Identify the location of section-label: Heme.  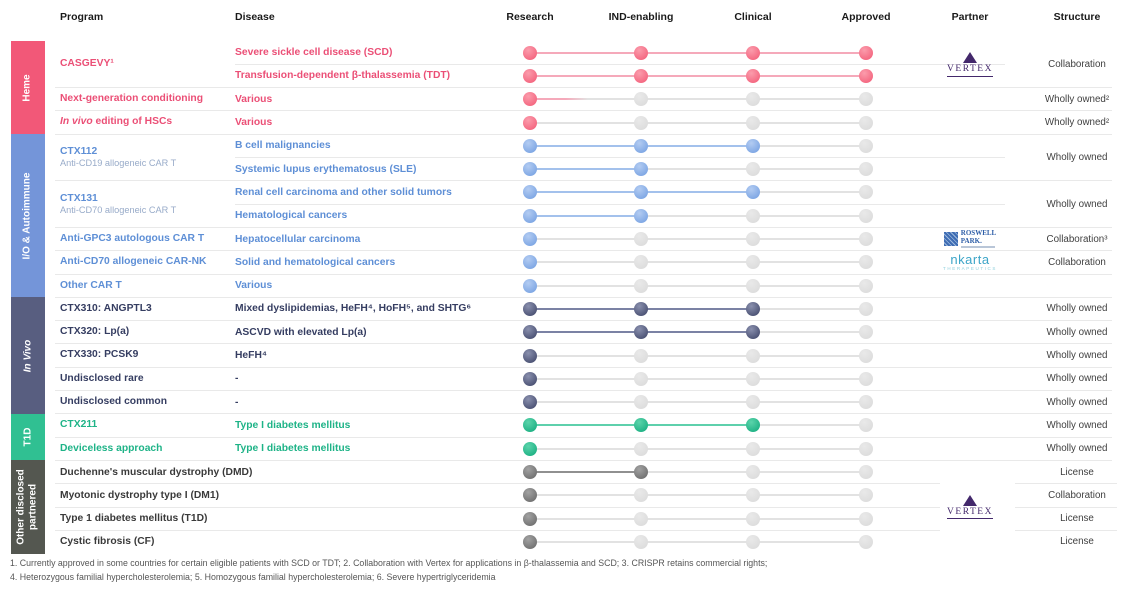
(27, 87).